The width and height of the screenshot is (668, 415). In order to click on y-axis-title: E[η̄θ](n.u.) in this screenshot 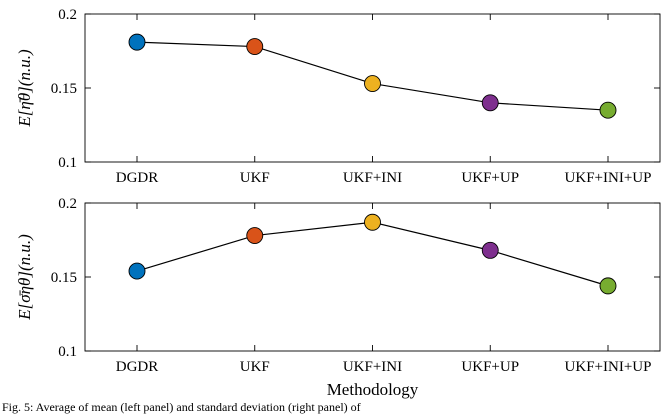, I will do `click(24, 88)`.